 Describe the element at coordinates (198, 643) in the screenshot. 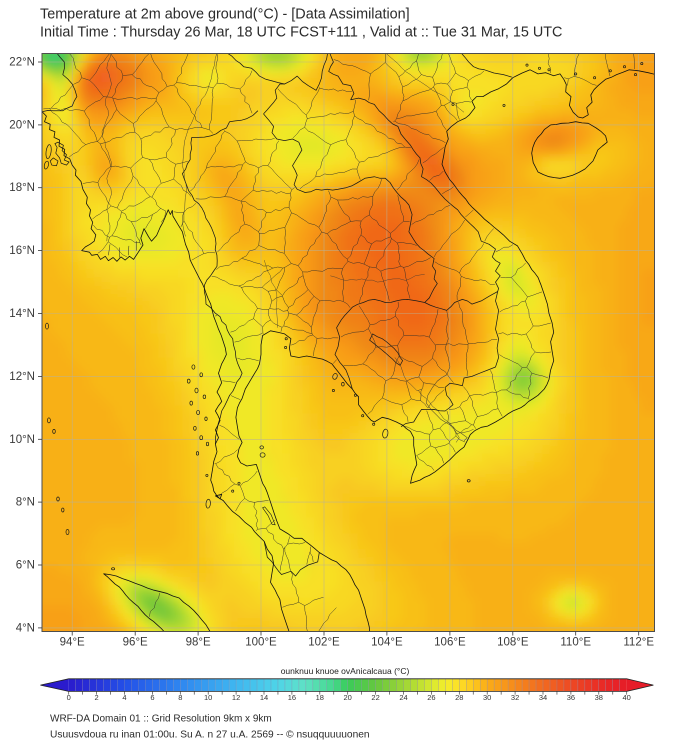

I see `svg-text: 98°E` at that location.